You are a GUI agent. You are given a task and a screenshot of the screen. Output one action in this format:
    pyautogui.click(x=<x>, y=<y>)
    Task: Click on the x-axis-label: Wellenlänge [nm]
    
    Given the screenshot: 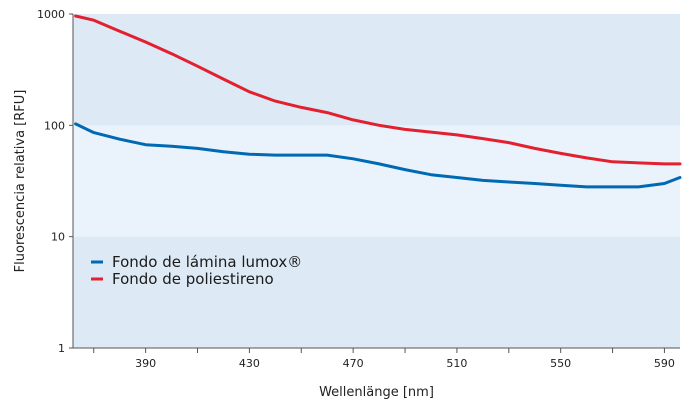 What is the action you would take?
    pyautogui.click(x=376, y=392)
    